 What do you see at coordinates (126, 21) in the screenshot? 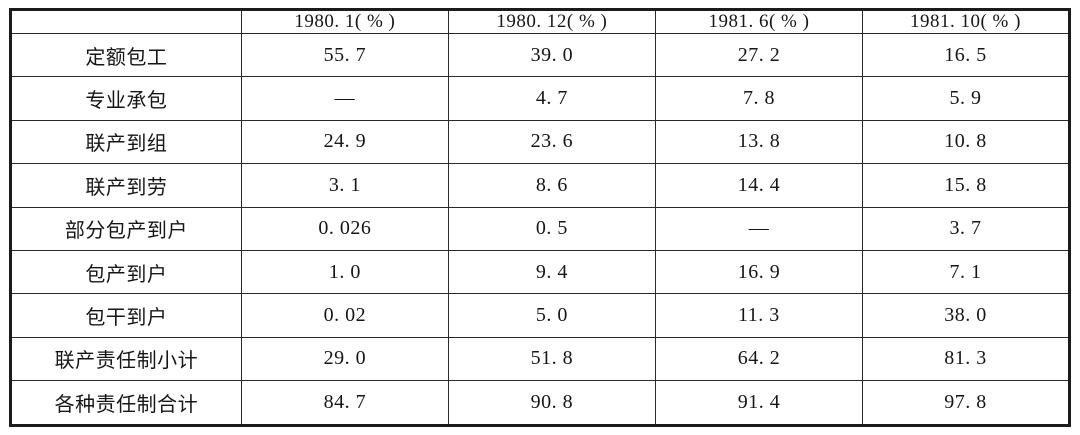
I see `header-cell-label` at bounding box center [126, 21].